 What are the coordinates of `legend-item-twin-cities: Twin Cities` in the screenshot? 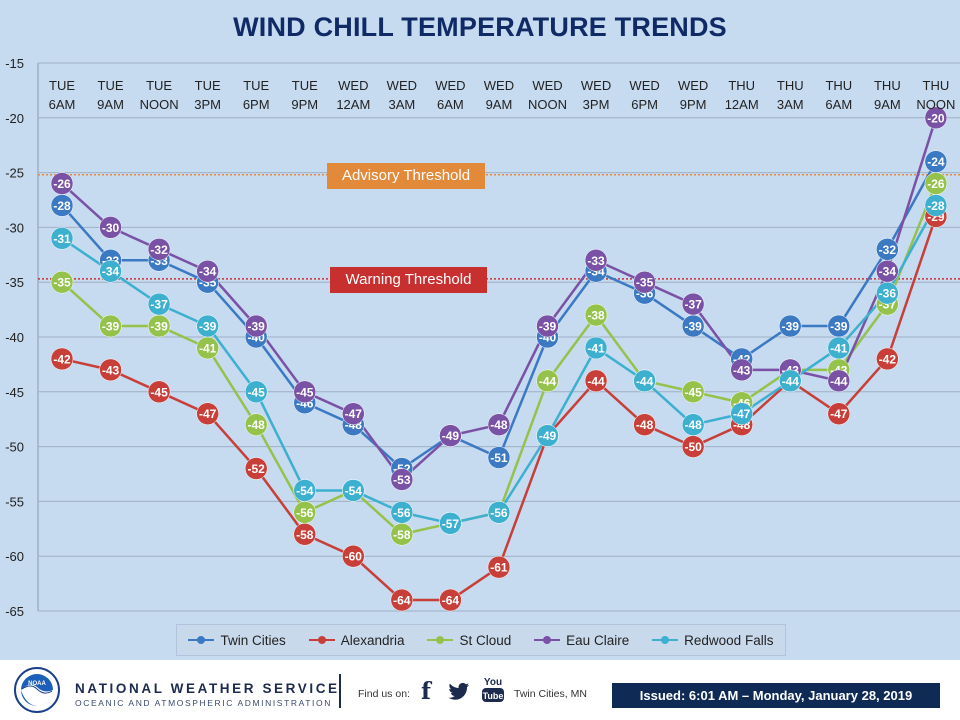 It's located at (237, 640).